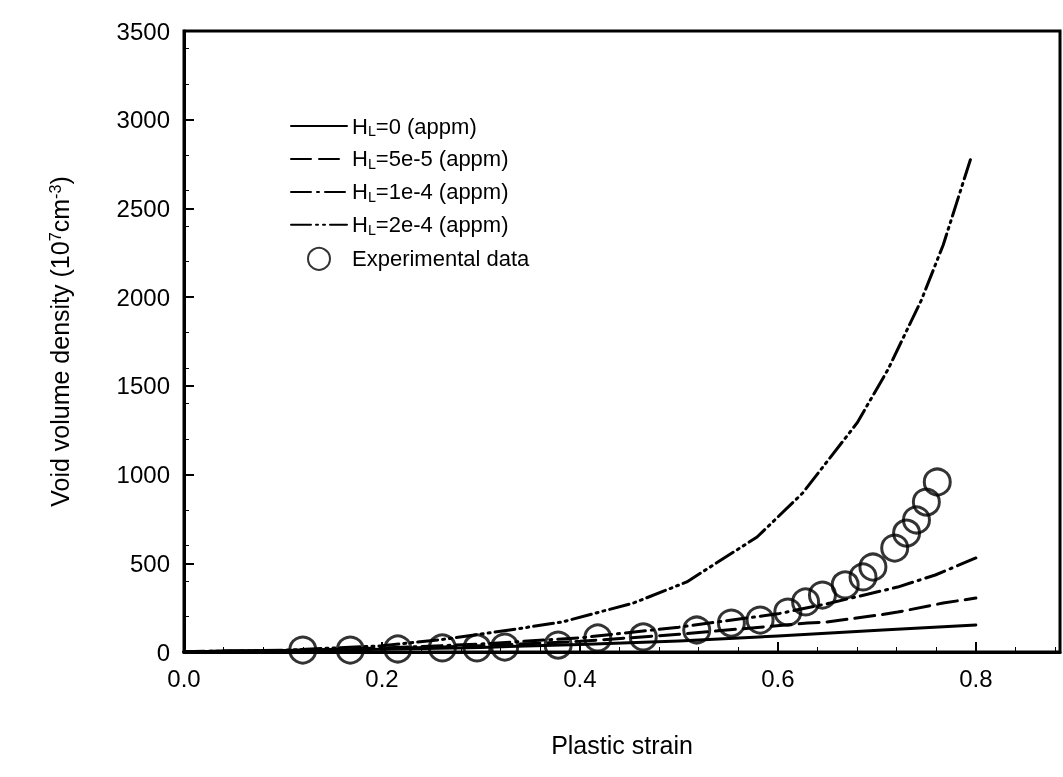 This screenshot has width=1063, height=777. I want to click on y-tick-label: 3000, so click(143, 120).